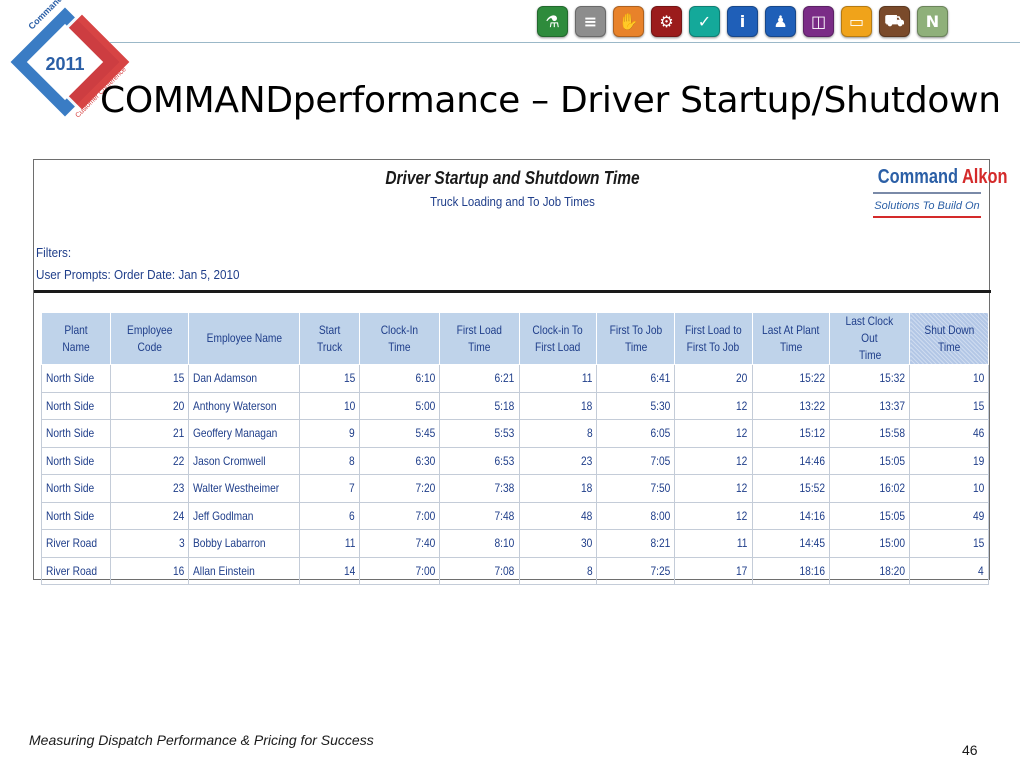  Describe the element at coordinates (504, 543) in the screenshot. I see `cell-value: 8:10` at that location.